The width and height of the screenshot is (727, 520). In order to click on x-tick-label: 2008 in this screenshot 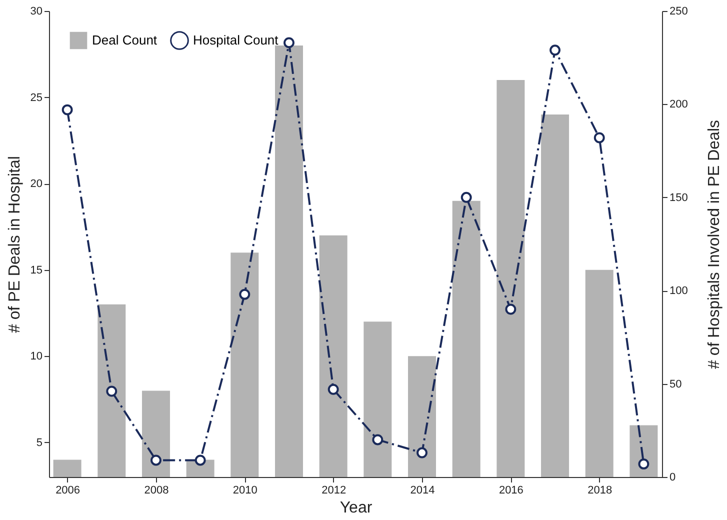, I will do `click(156, 490)`.